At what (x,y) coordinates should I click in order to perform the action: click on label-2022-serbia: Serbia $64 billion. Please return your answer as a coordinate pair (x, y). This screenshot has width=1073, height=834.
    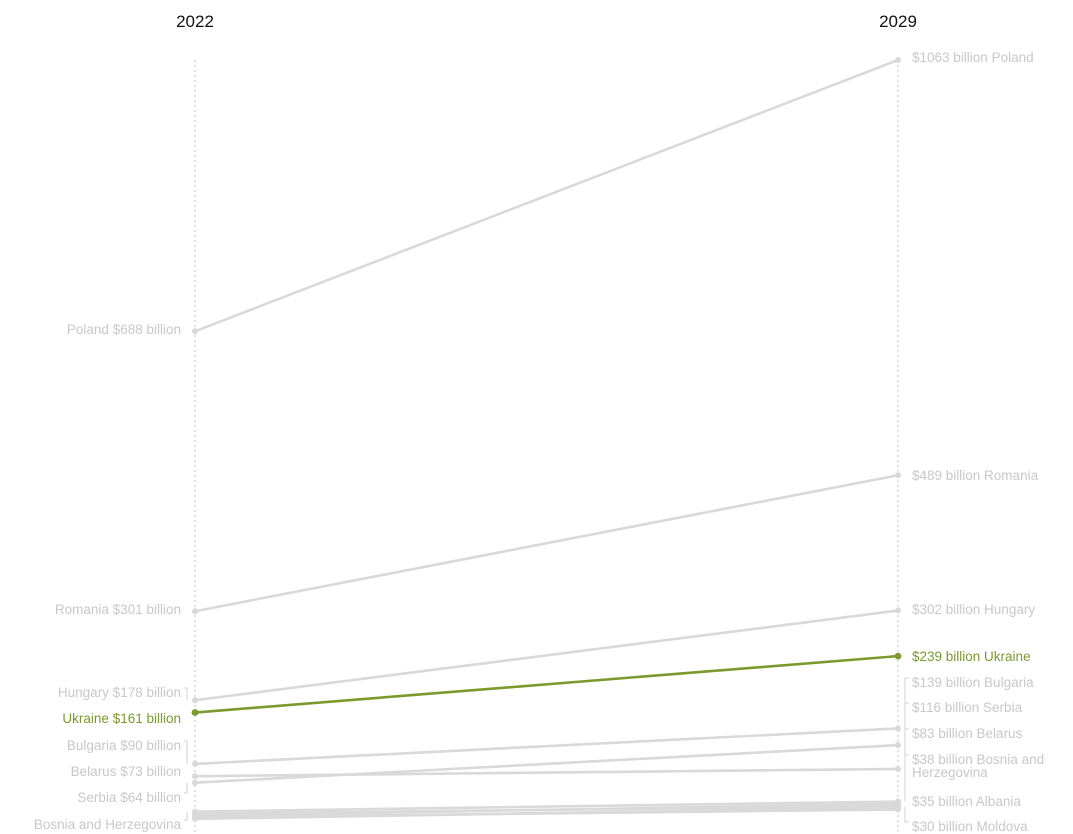
    Looking at the image, I should click on (129, 797).